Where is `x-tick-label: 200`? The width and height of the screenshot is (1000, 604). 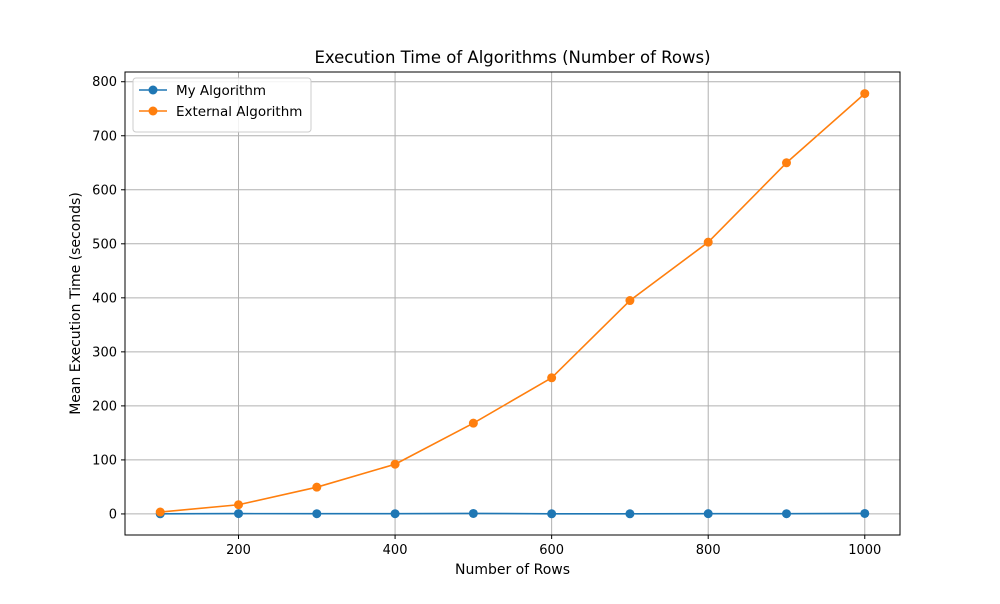
x-tick-label: 200 is located at coordinates (238, 550).